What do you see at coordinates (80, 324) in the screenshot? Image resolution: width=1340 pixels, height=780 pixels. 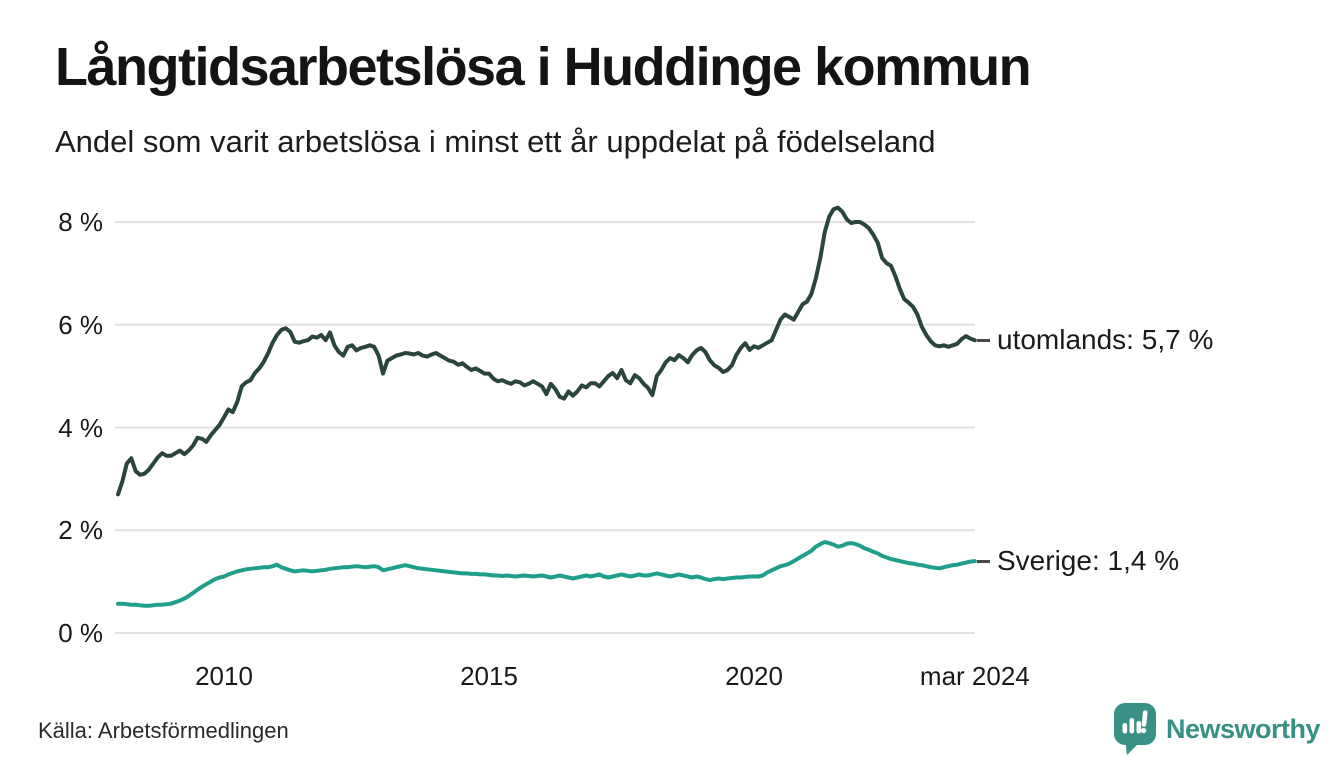 I see `y-axis-tick-label: 6 %` at bounding box center [80, 324].